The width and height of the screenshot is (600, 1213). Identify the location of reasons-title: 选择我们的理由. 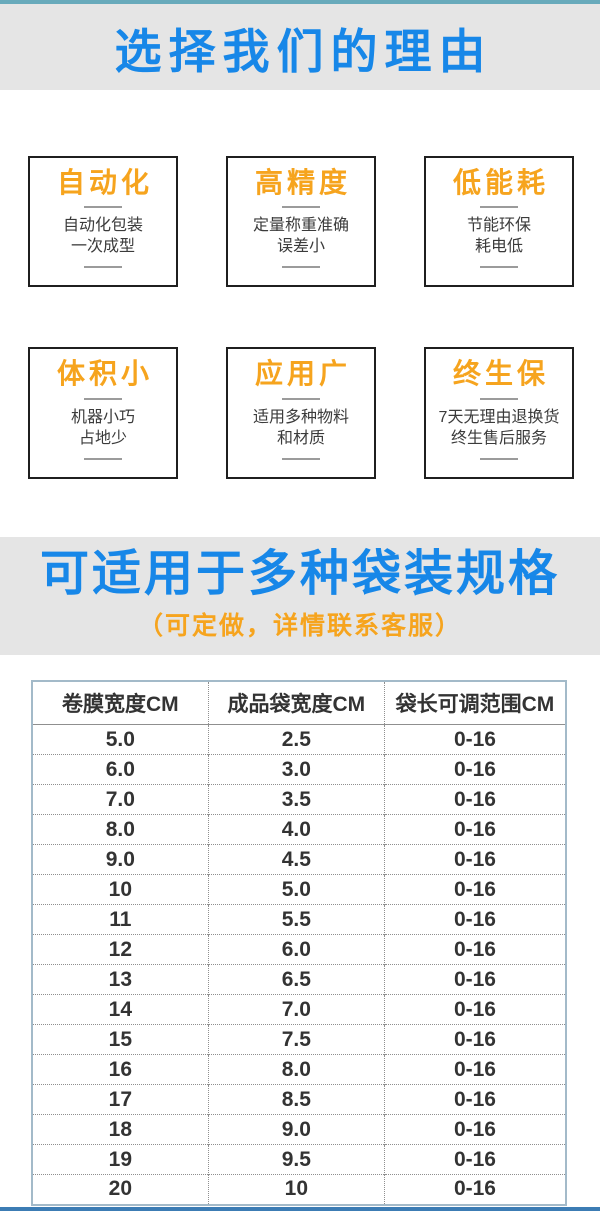
(303, 51).